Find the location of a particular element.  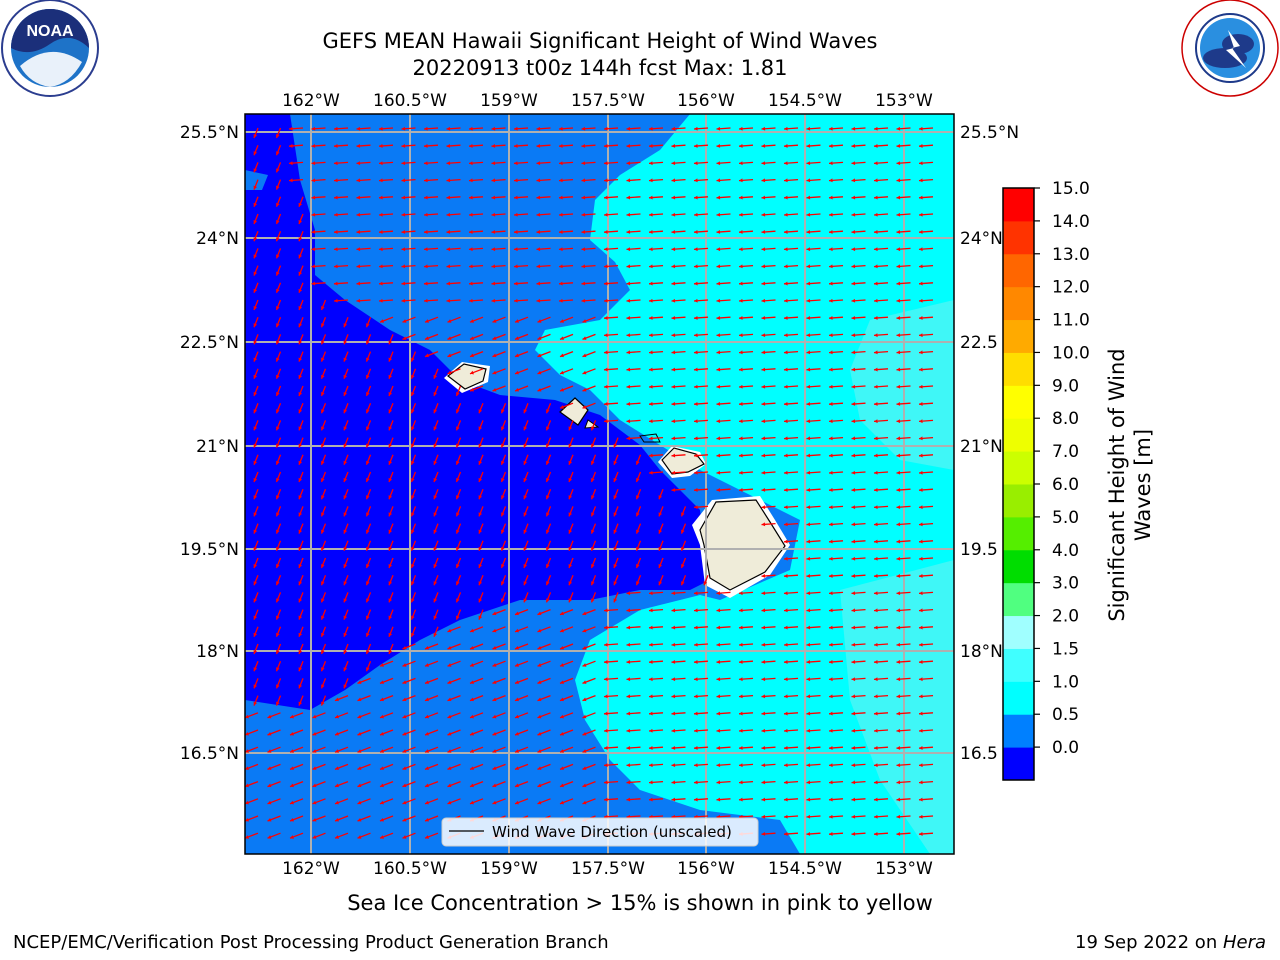

lon-label-top: 154.5°W is located at coordinates (805, 101).